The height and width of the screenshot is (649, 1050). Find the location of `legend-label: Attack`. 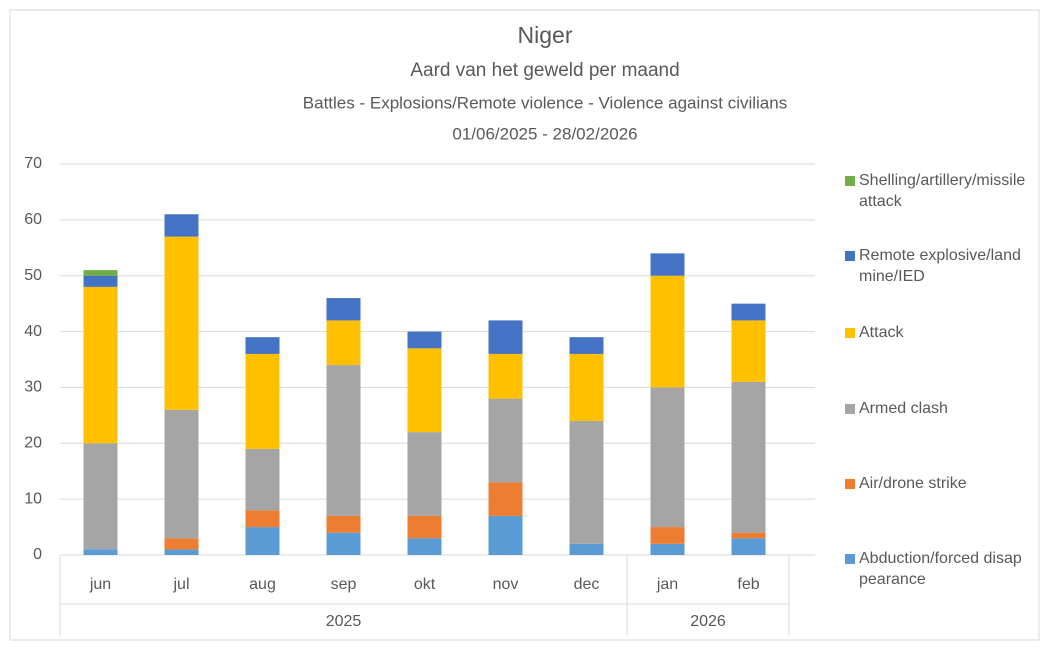

legend-label: Attack is located at coordinates (881, 332).